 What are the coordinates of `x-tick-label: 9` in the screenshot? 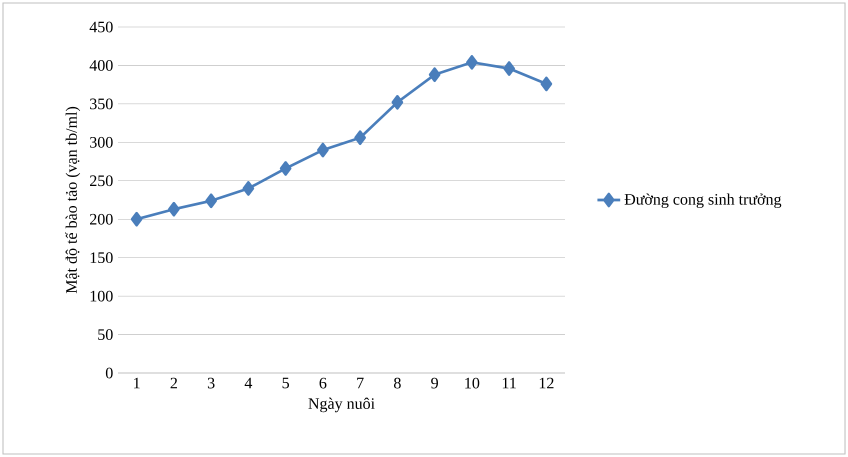 It's located at (434, 383).